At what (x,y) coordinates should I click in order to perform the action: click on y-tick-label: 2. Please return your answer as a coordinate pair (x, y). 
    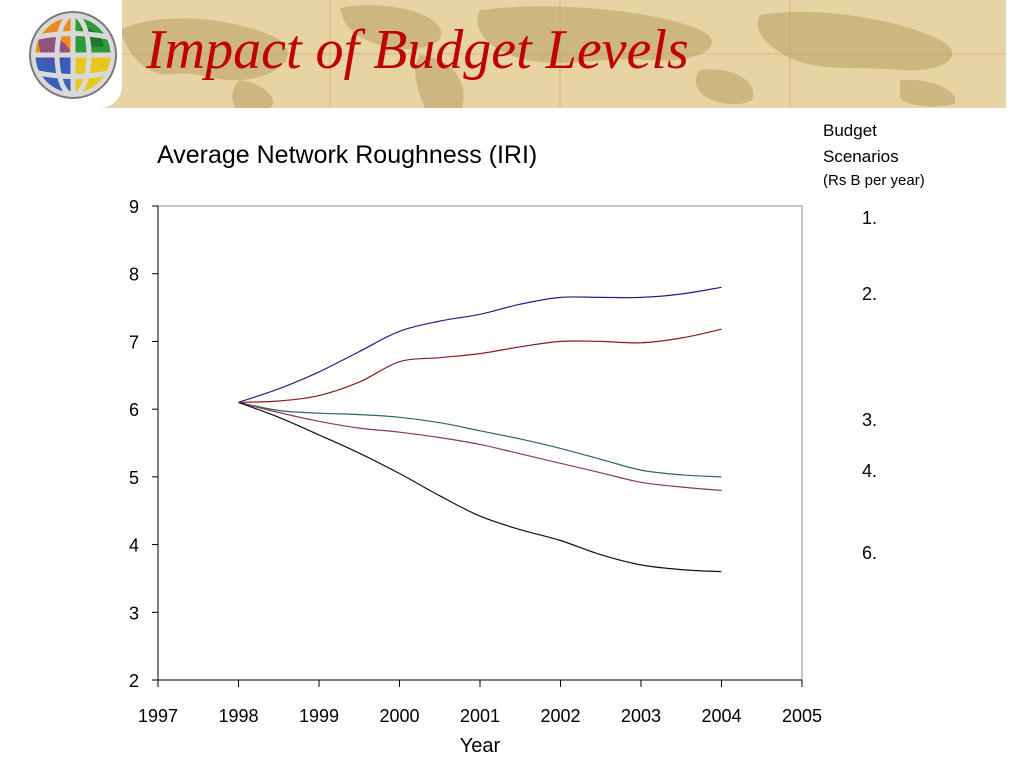
    Looking at the image, I should click on (134, 681).